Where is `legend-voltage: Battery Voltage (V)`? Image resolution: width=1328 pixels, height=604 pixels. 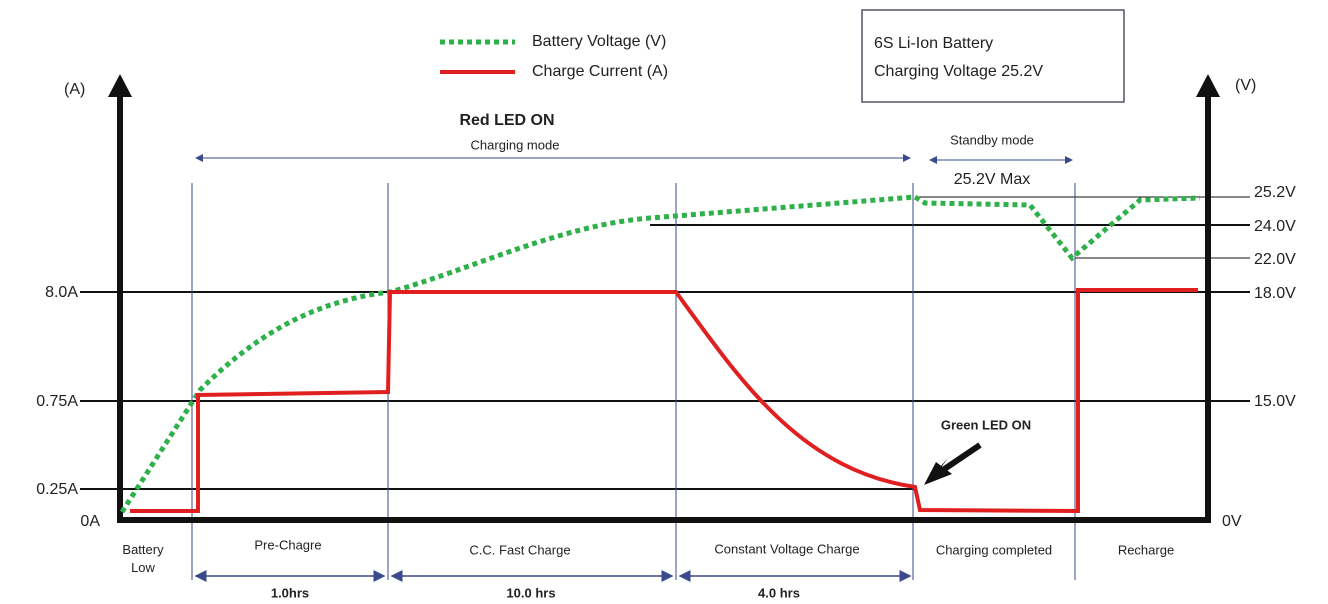
legend-voltage: Battery Voltage (V) is located at coordinates (599, 41).